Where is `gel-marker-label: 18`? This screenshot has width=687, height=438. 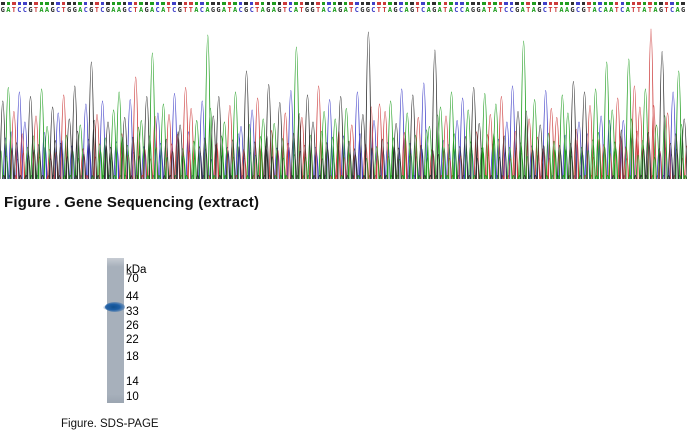 gel-marker-label: 18 is located at coordinates (132, 357).